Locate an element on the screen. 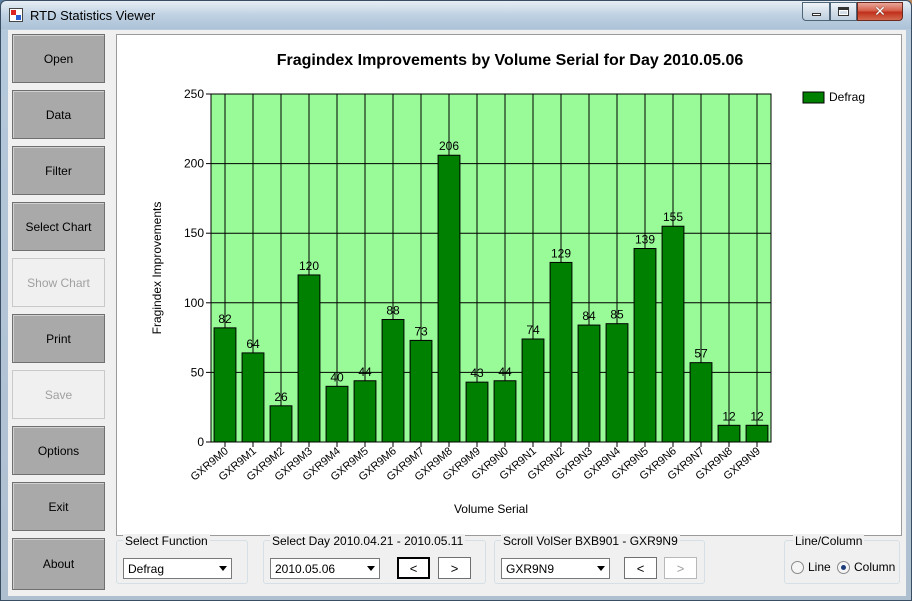 The width and height of the screenshot is (912, 601). close-button: ✕ is located at coordinates (880, 11).